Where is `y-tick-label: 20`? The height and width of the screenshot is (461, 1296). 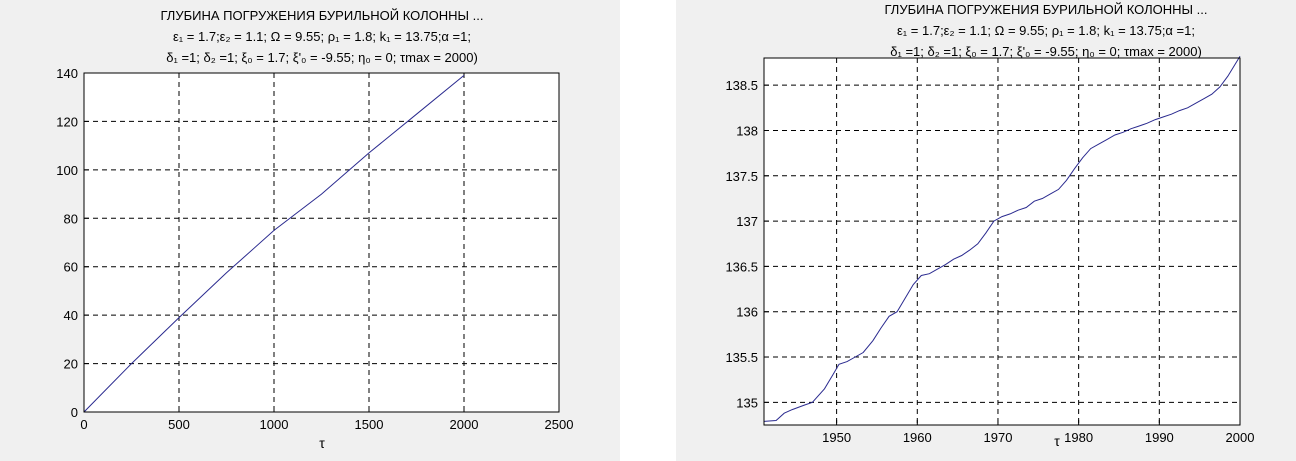
y-tick-label: 20 is located at coordinates (71, 364).